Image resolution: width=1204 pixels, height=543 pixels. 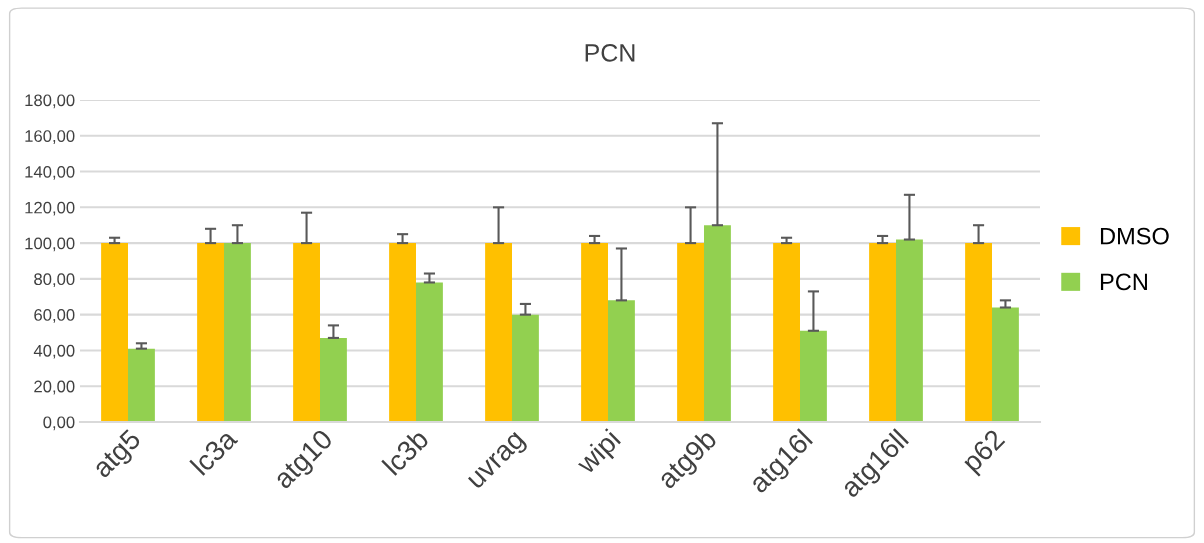 I want to click on y-tick-label: 60,00, so click(x=54, y=316).